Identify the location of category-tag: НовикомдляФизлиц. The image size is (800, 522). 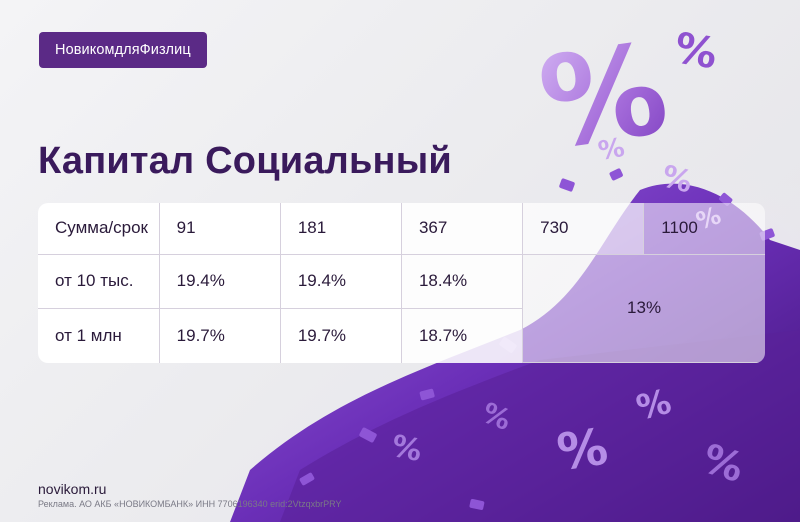
(123, 50).